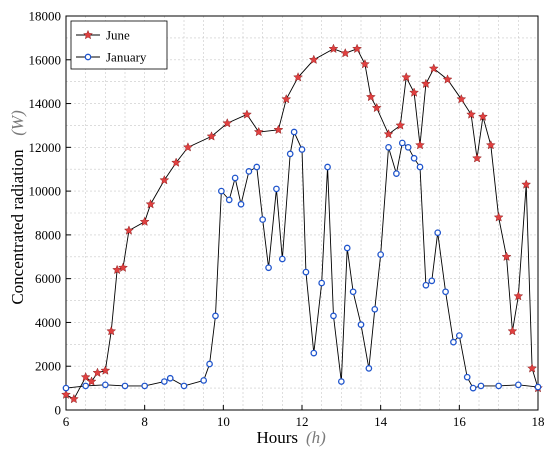 This screenshot has height=458, width=550. What do you see at coordinates (17, 123) in the screenshot?
I see `y-axis-unit: (W)` at bounding box center [17, 123].